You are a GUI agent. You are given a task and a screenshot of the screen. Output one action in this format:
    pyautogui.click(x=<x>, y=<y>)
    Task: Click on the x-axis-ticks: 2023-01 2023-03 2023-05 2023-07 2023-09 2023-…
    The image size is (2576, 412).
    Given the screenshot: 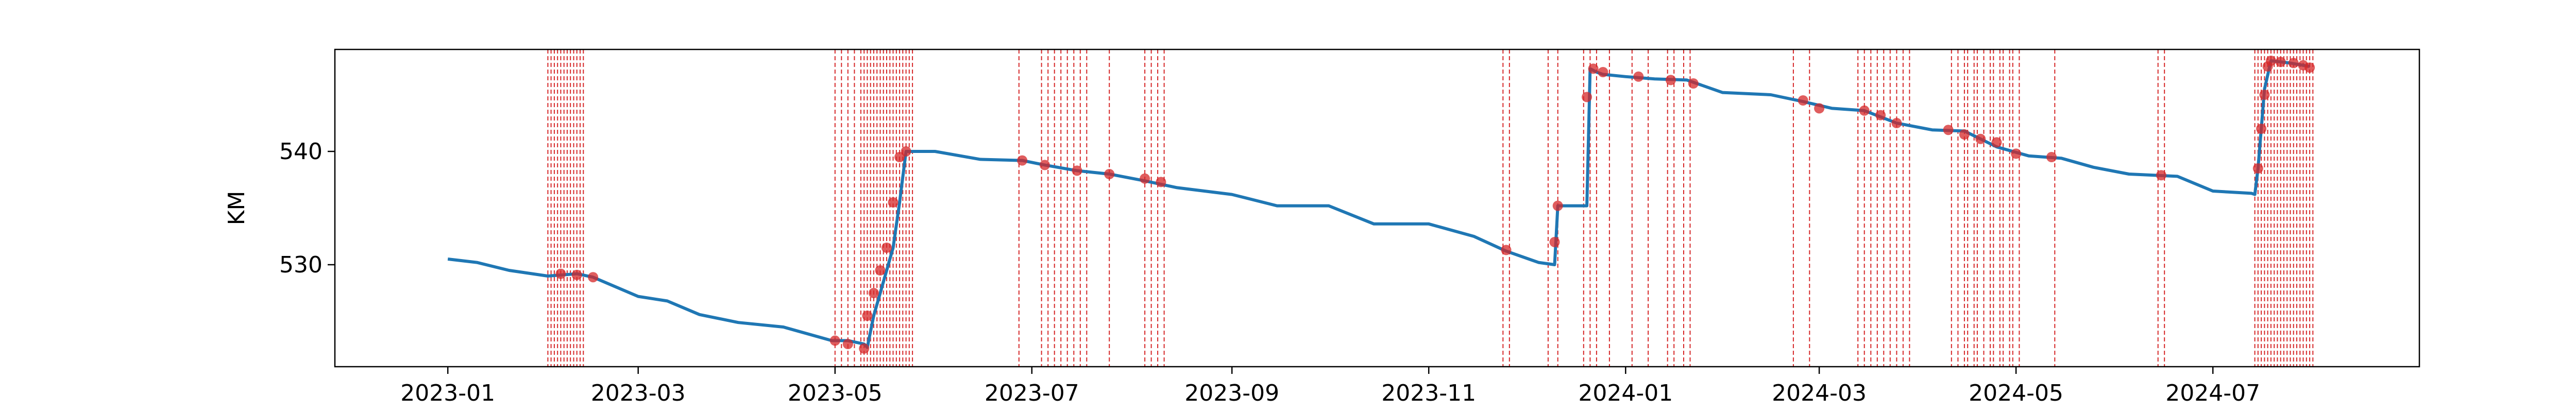 What is the action you would take?
    pyautogui.click(x=1330, y=386)
    